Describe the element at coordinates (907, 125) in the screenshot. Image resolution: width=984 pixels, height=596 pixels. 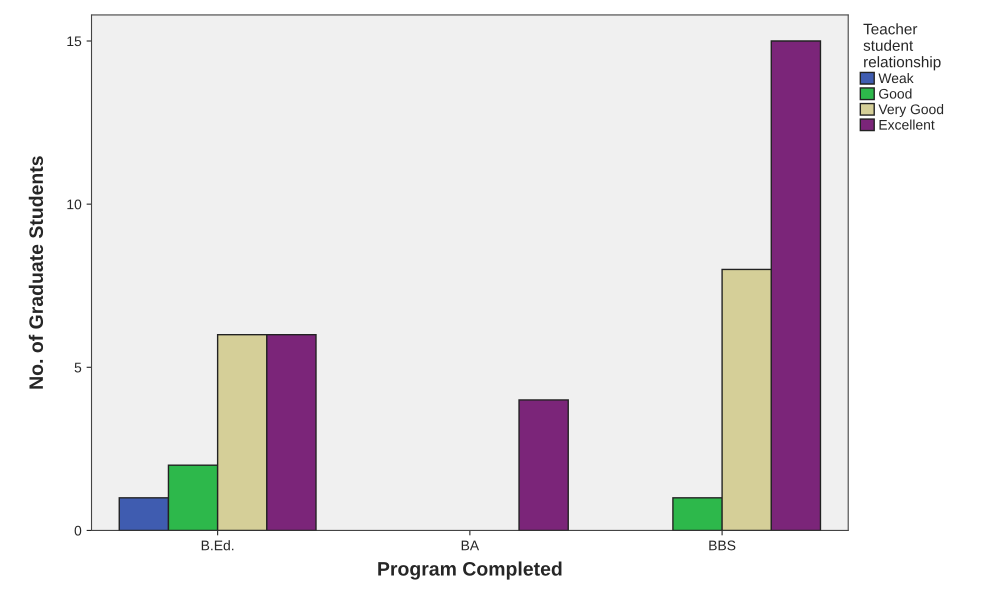
I see `legend-label: Excellent` at that location.